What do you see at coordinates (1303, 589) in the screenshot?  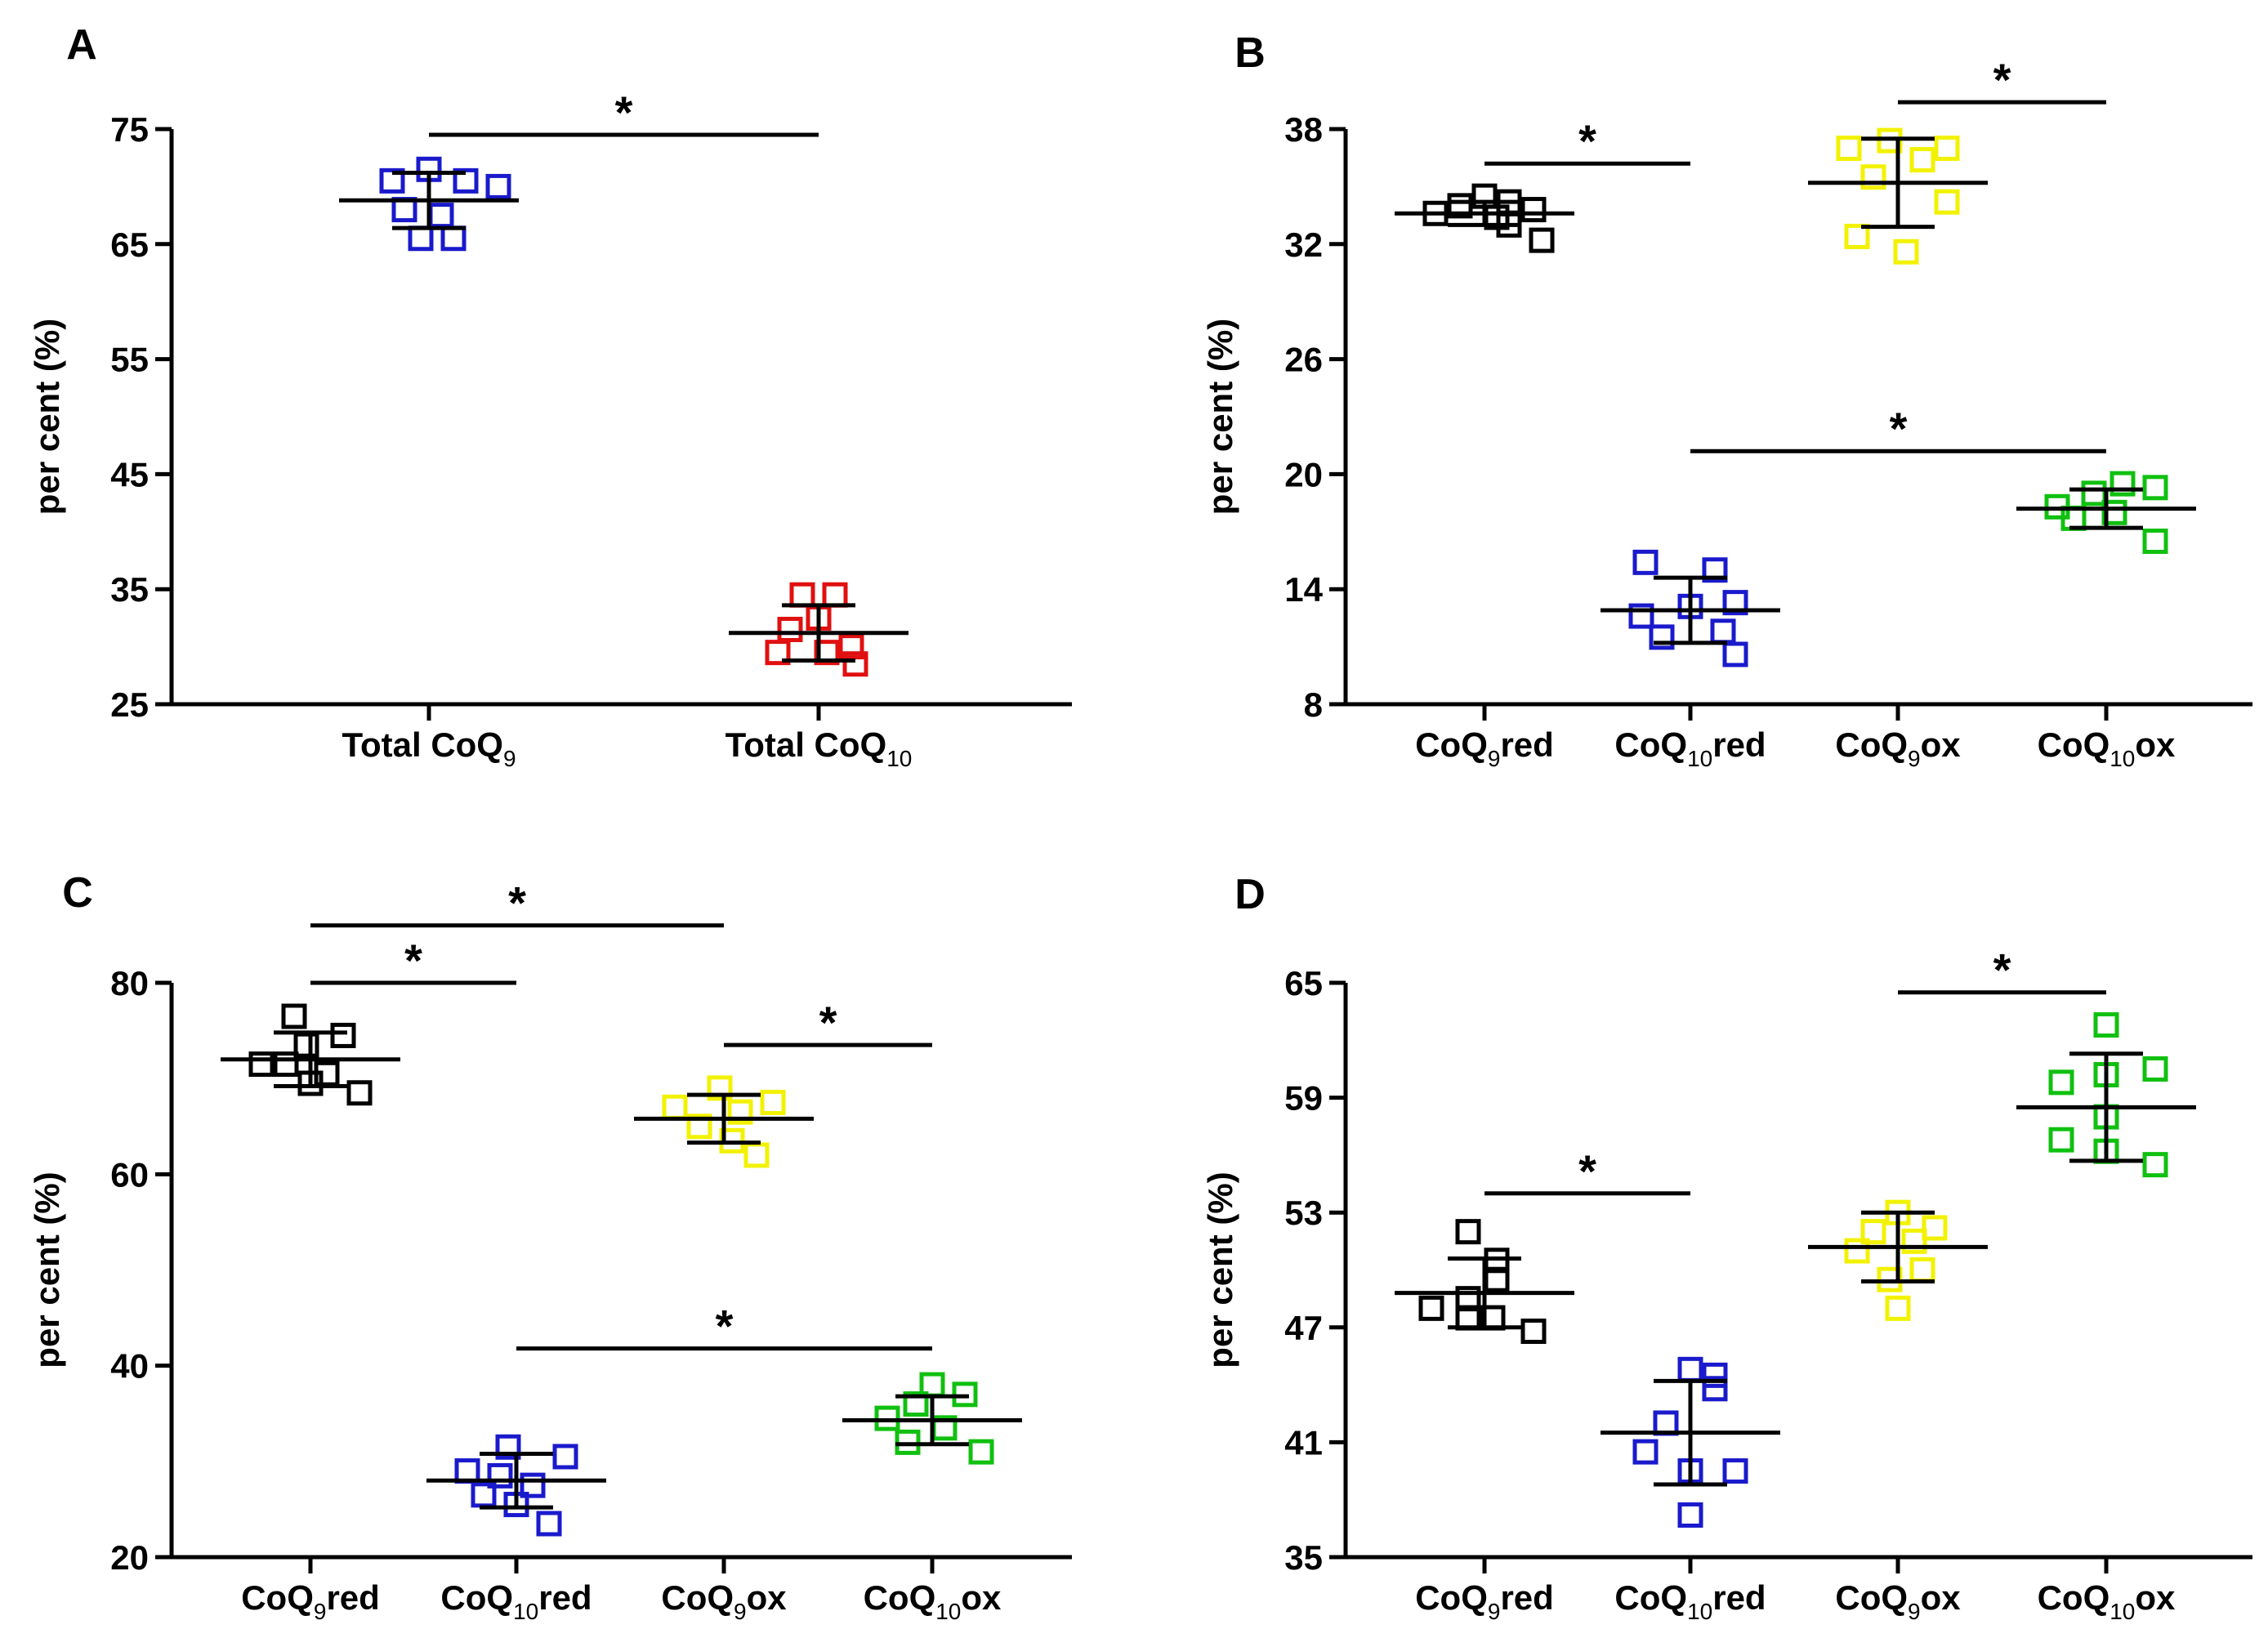 I see `y-tick-label: 14` at bounding box center [1303, 589].